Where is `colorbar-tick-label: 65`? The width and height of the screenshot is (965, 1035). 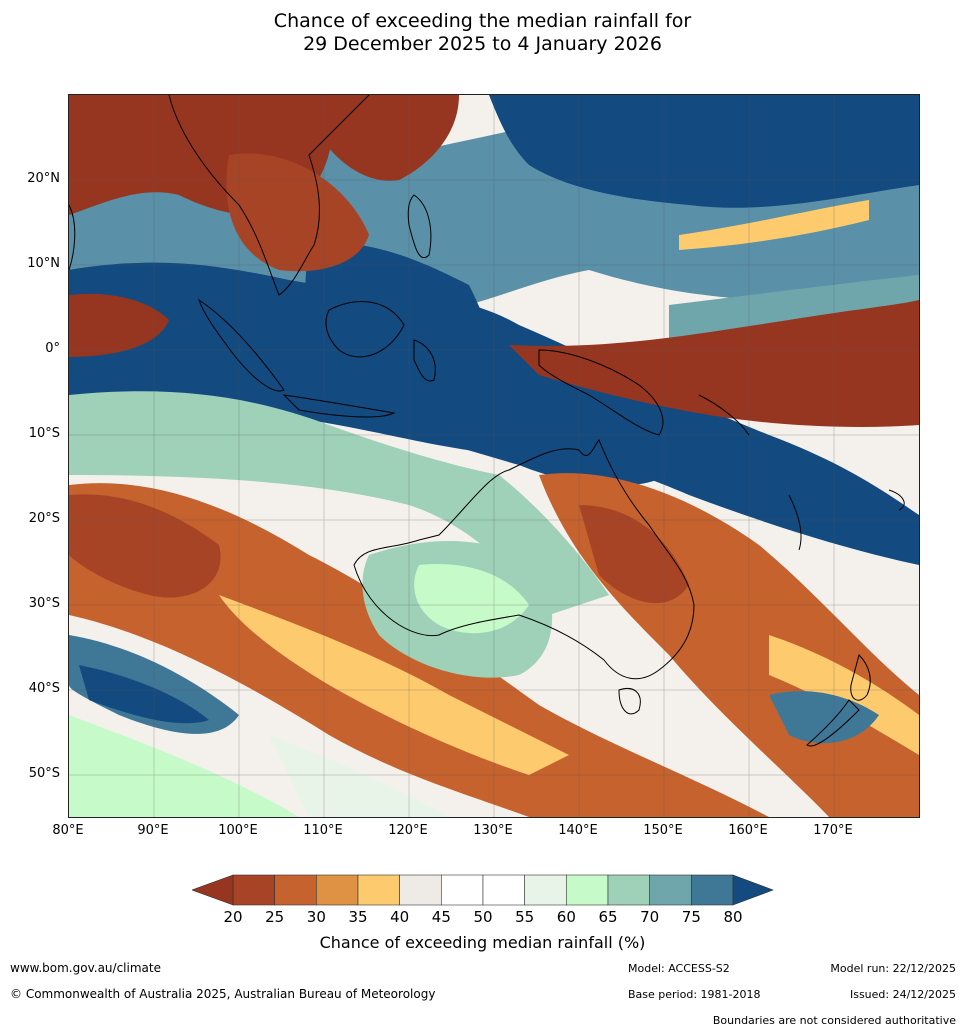 colorbar-tick-label: 65 is located at coordinates (608, 917).